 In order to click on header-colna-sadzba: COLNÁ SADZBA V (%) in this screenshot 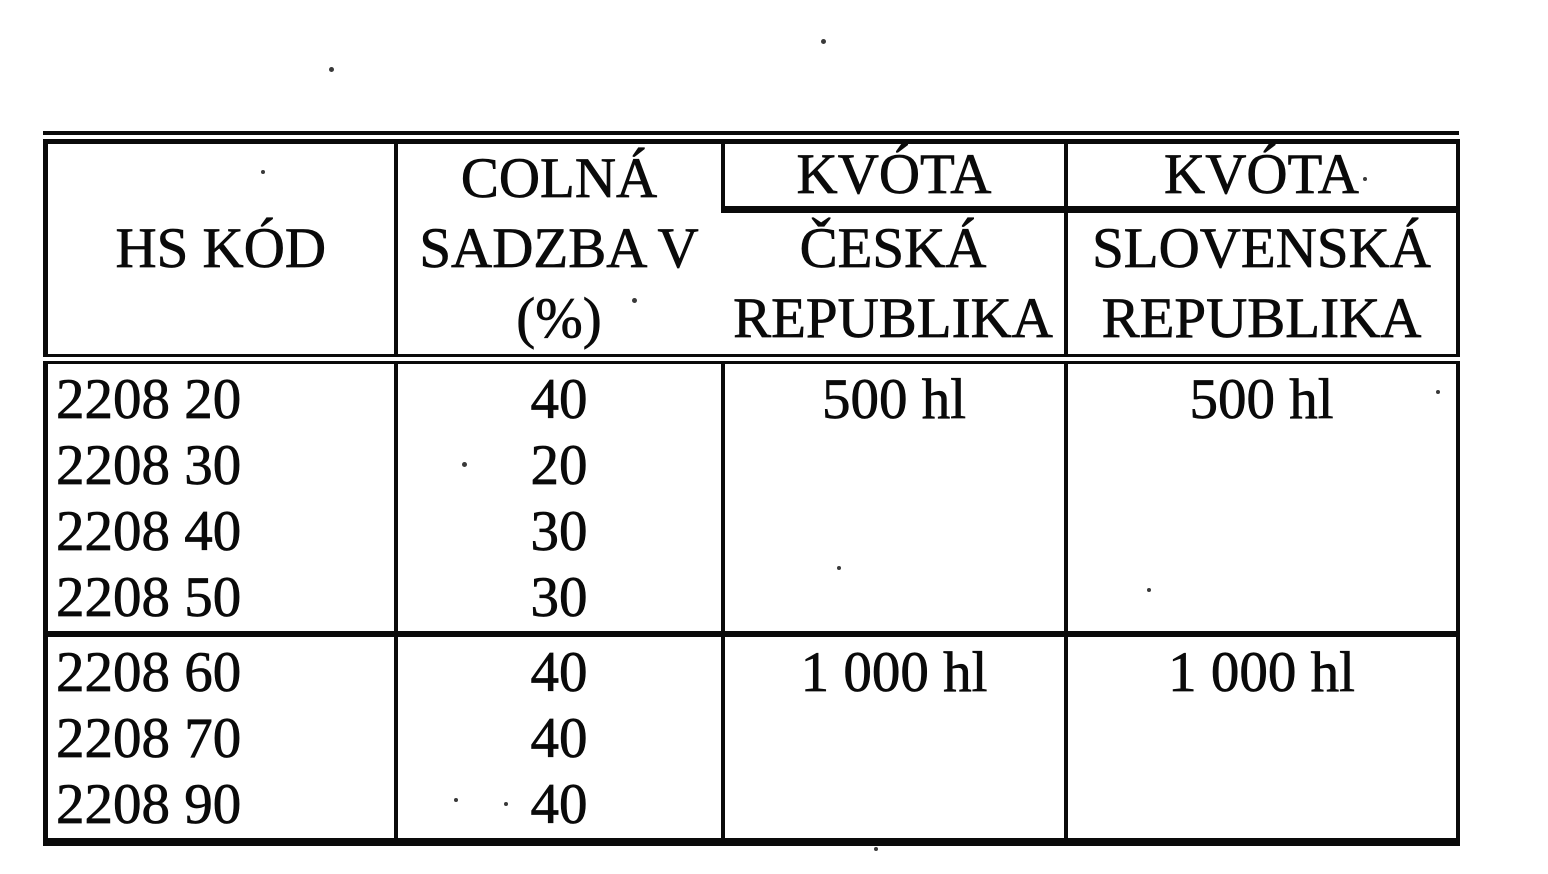, I will do `click(558, 252)`.